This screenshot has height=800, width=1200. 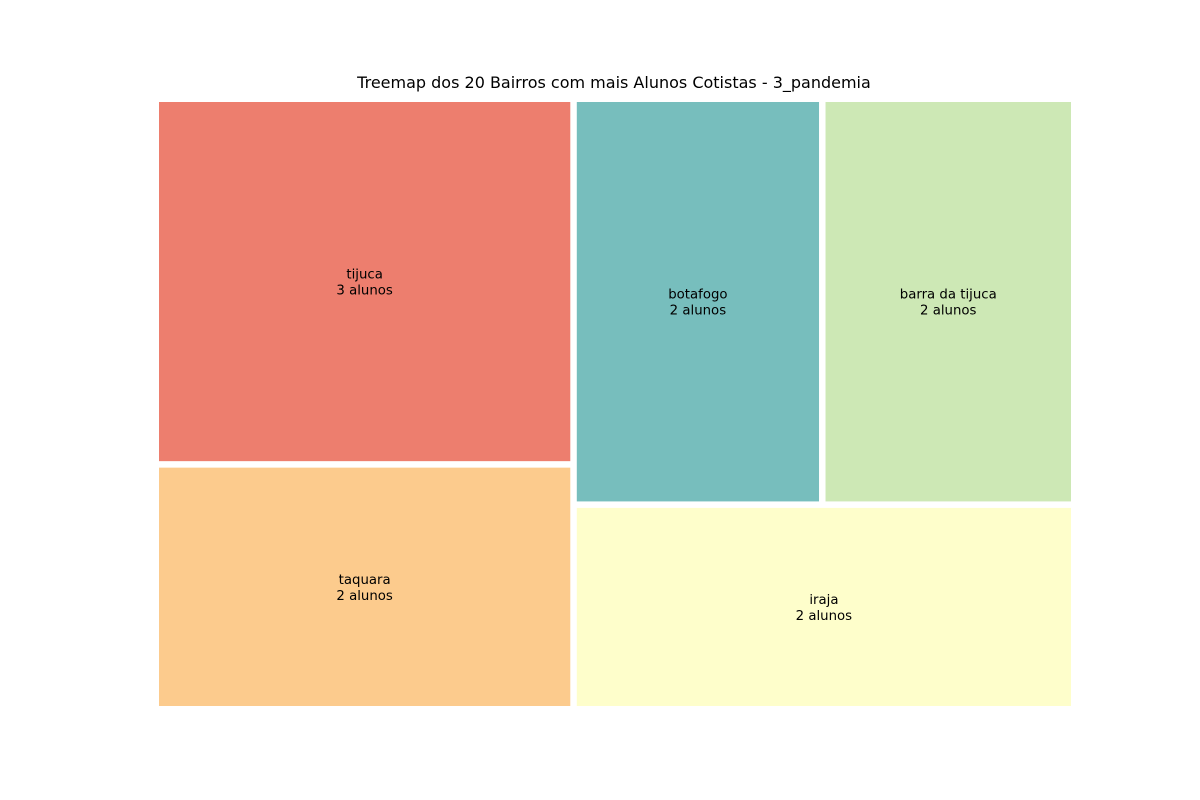 What do you see at coordinates (364, 291) in the screenshot?
I see `tile-value-tijuca: 3 alunos` at bounding box center [364, 291].